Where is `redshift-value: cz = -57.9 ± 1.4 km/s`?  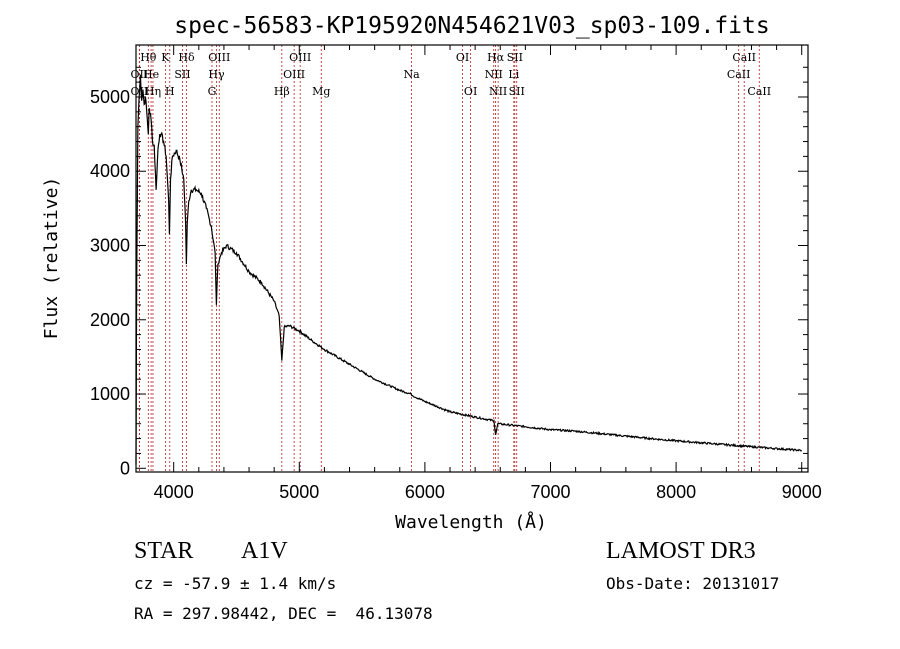
redshift-value: cz = -57.9 ± 1.4 km/s is located at coordinates (235, 583).